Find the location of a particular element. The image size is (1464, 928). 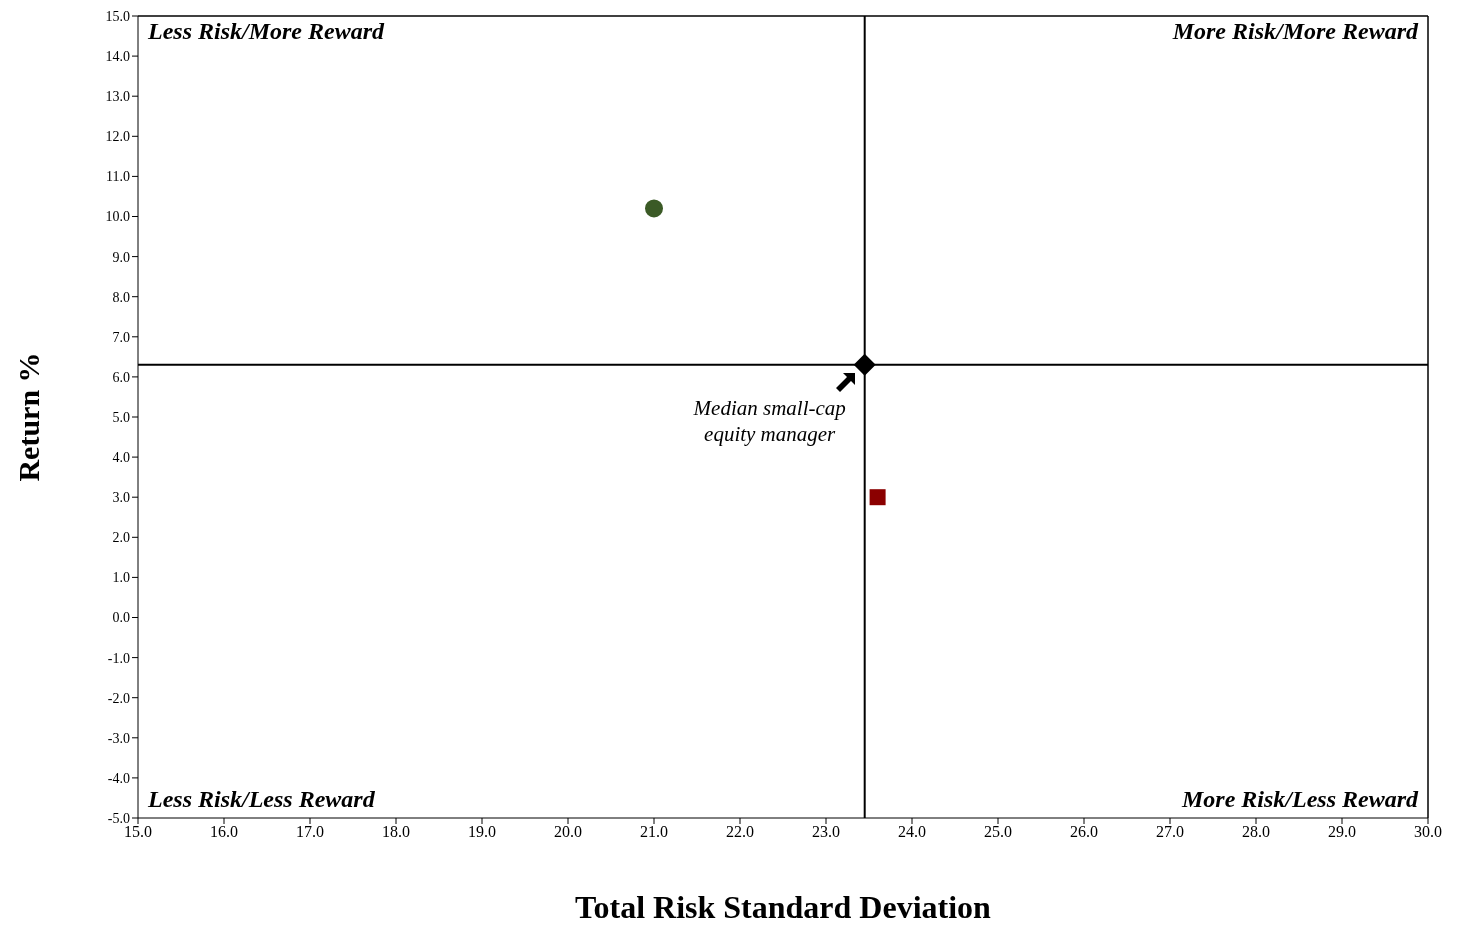

x-tick-label: 25.0 is located at coordinates (998, 832).